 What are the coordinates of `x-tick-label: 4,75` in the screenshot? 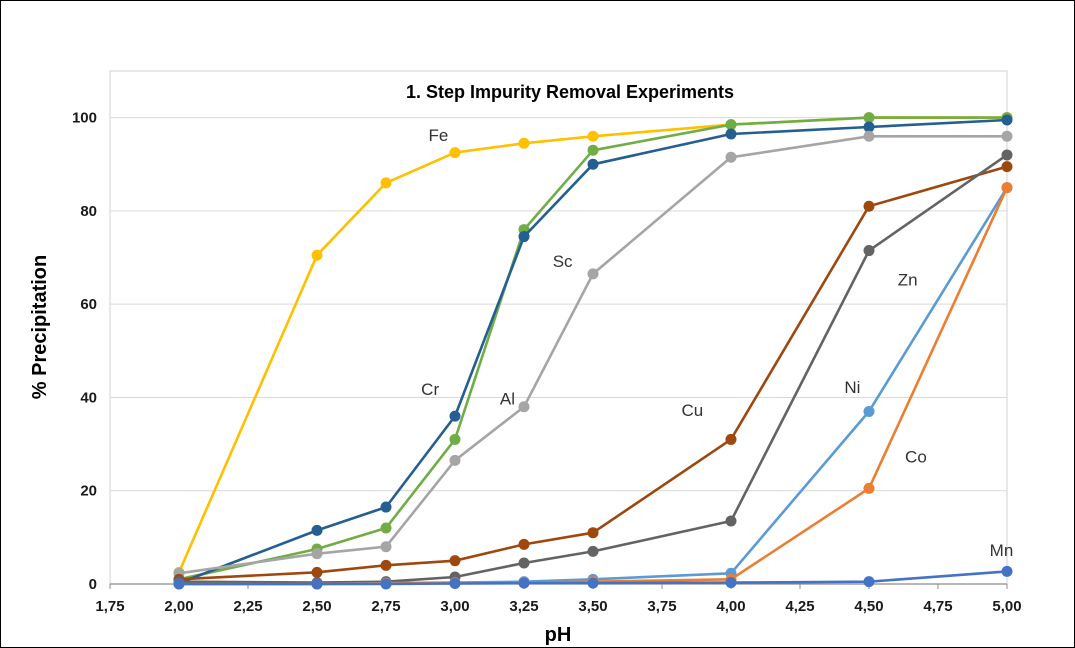 It's located at (937, 606).